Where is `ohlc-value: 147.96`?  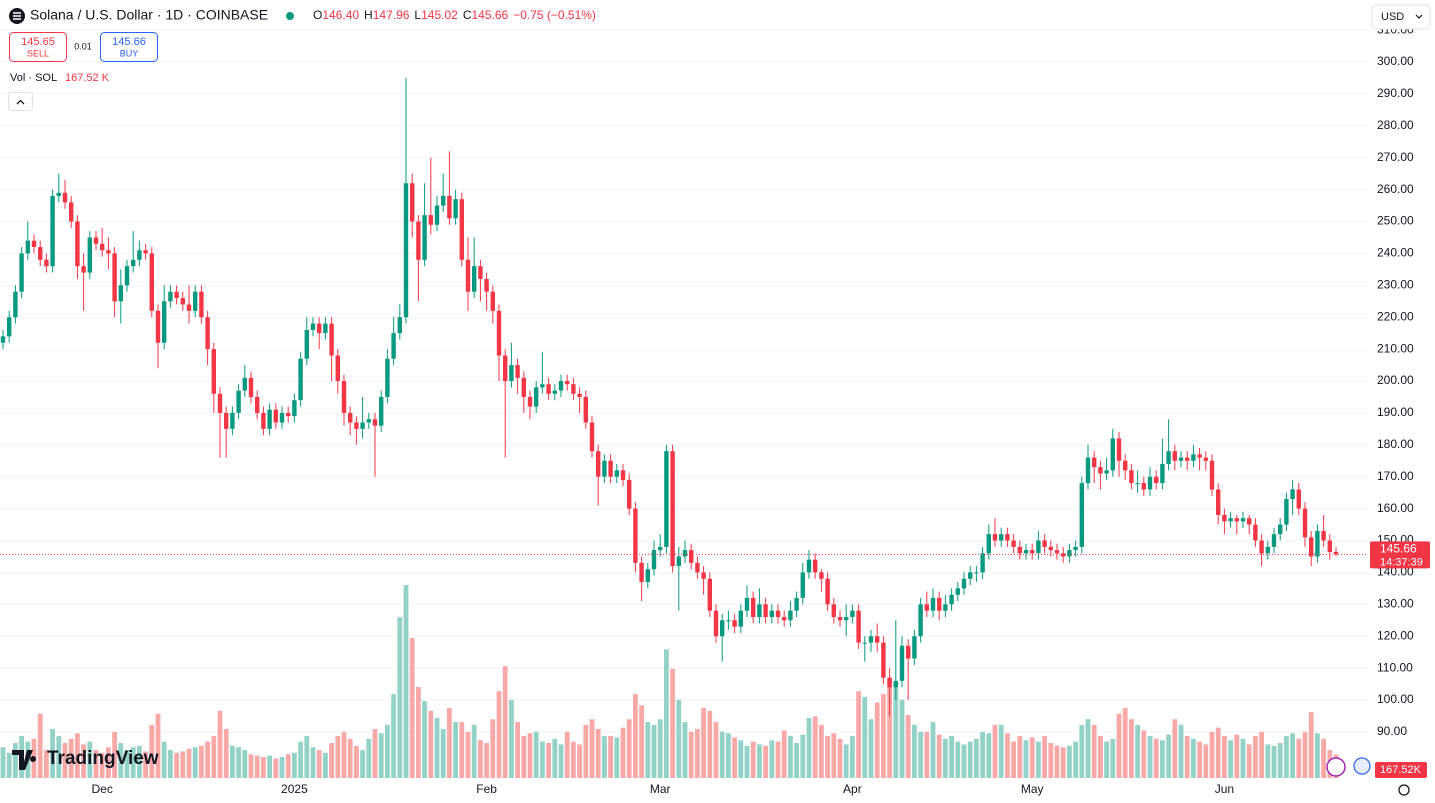
ohlc-value: 147.96 is located at coordinates (391, 15).